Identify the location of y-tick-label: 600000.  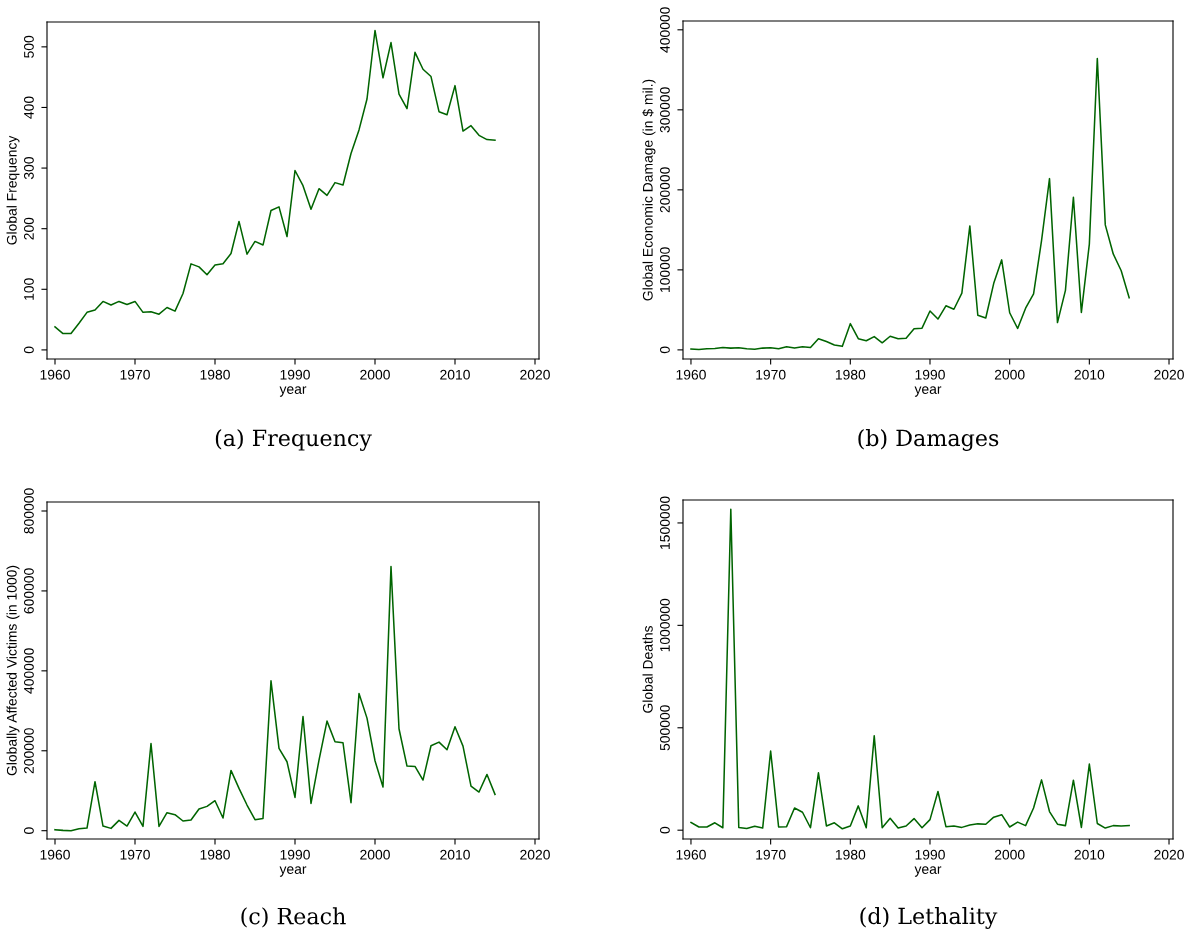
(29, 591).